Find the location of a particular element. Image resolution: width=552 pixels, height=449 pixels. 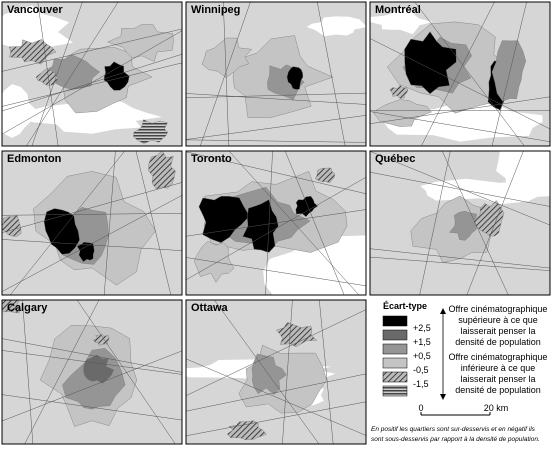

map-panel: Ottawa is located at coordinates (276, 372).